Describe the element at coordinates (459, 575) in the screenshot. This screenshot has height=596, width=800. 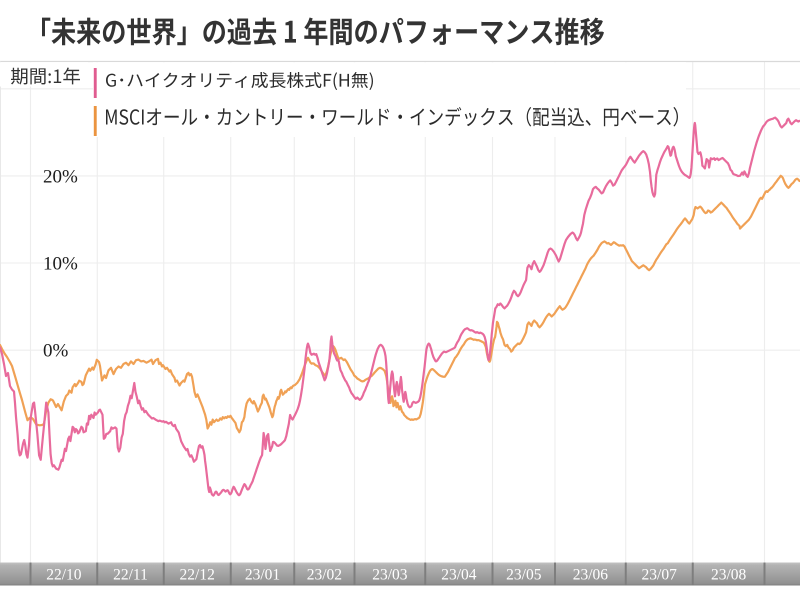
I see `svg-text: 23/04` at that location.